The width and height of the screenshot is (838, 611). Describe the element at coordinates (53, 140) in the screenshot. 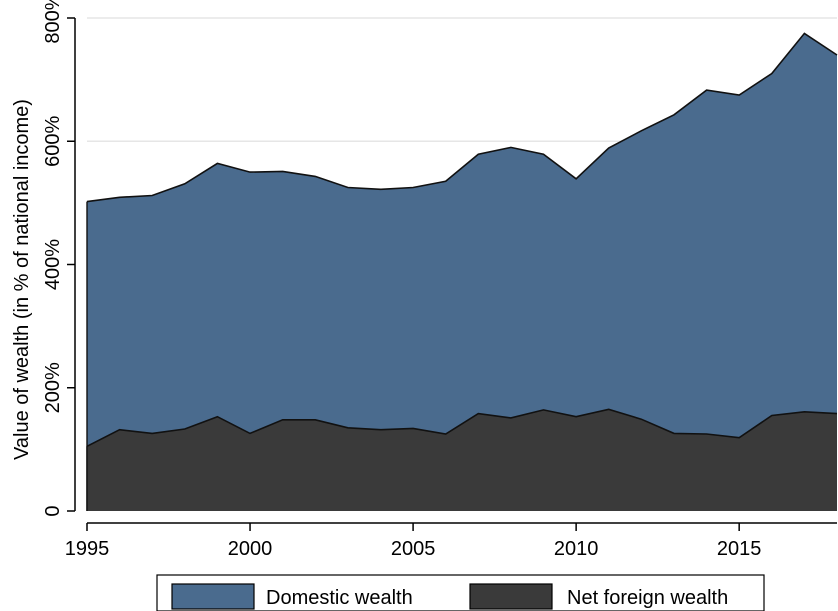

I see `y-tick-label-600: 600%` at that location.